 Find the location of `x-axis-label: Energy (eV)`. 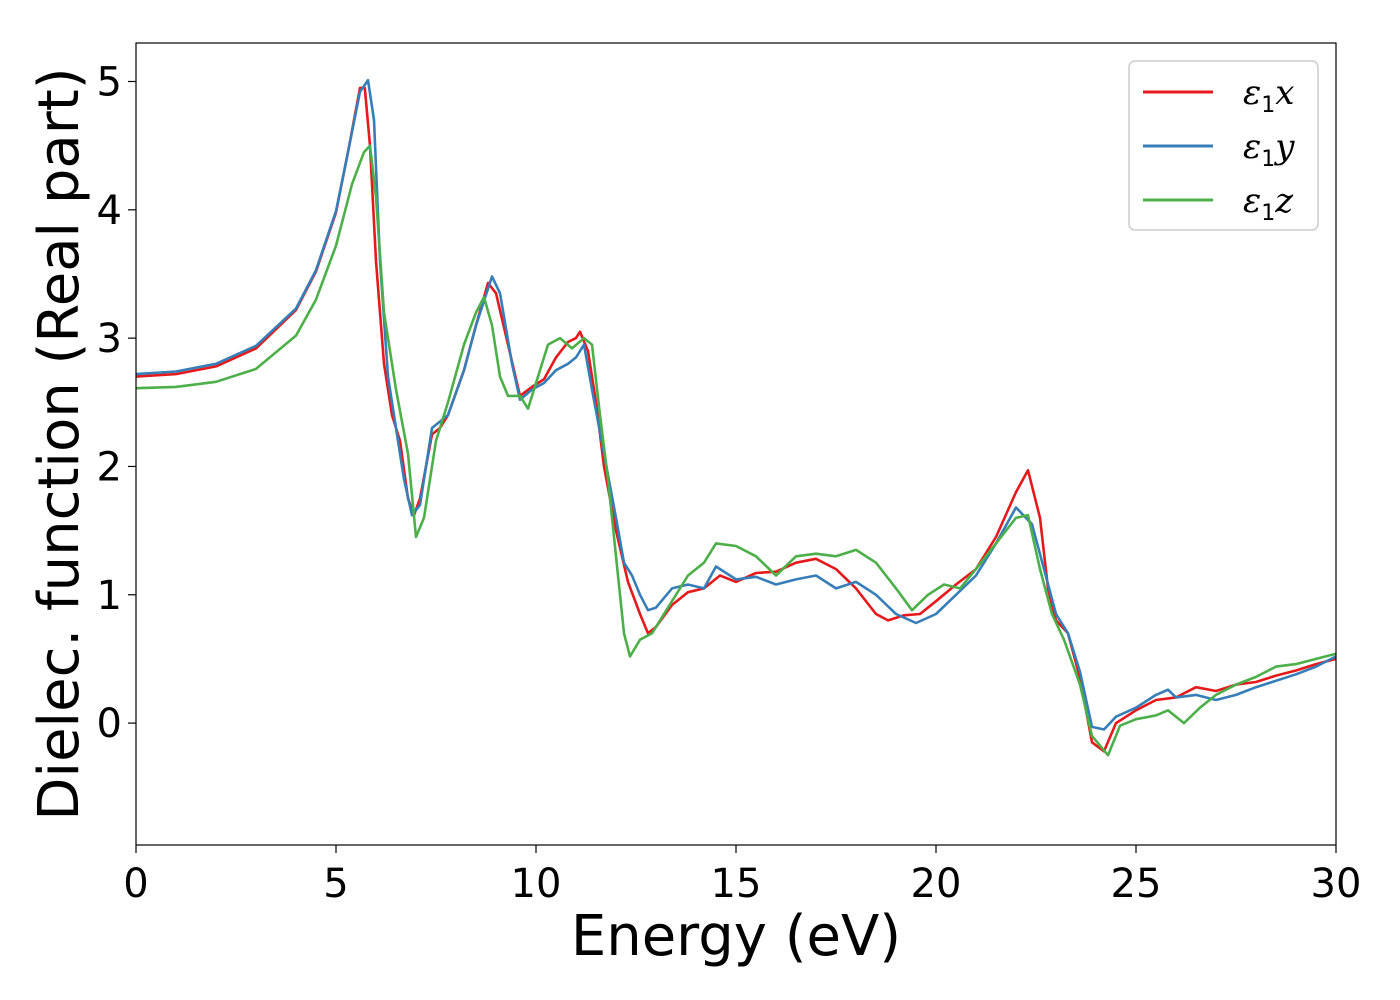

x-axis-label: Energy (eV) is located at coordinates (736, 936).